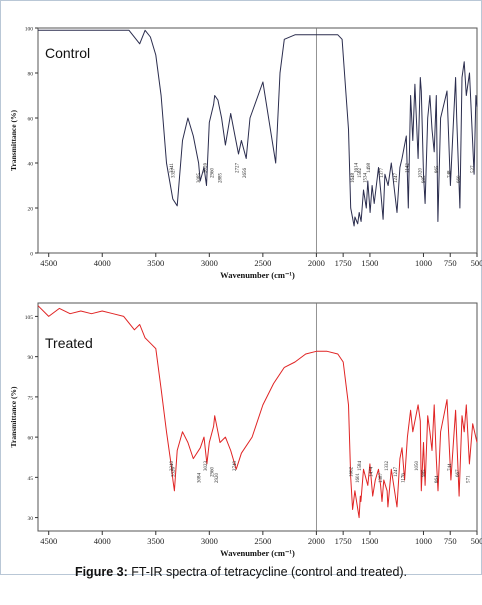 The image size is (482, 605). I want to click on y-tick-label: 45, so click(31, 479).